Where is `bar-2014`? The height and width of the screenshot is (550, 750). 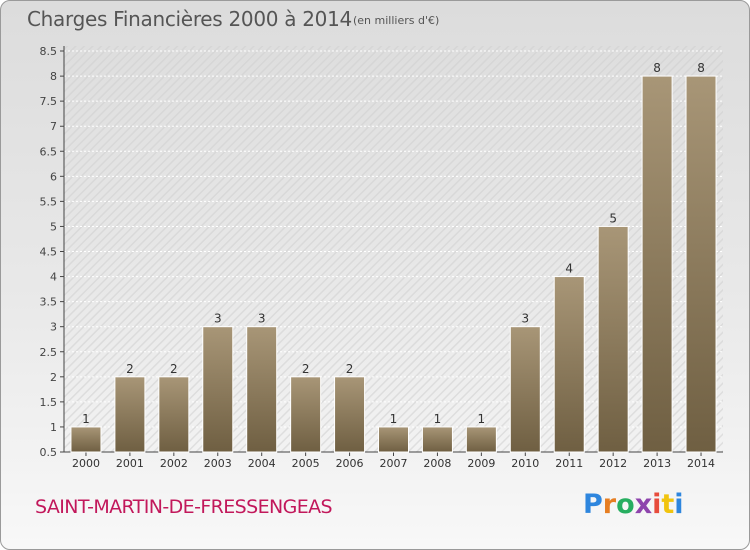 bar-2014 is located at coordinates (701, 264).